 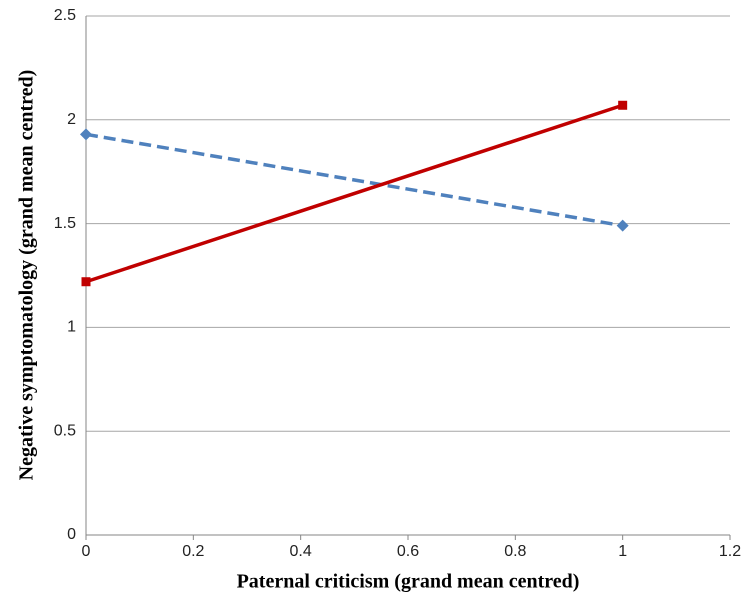 I want to click on y-tick-label: 2.5, so click(x=65, y=15).